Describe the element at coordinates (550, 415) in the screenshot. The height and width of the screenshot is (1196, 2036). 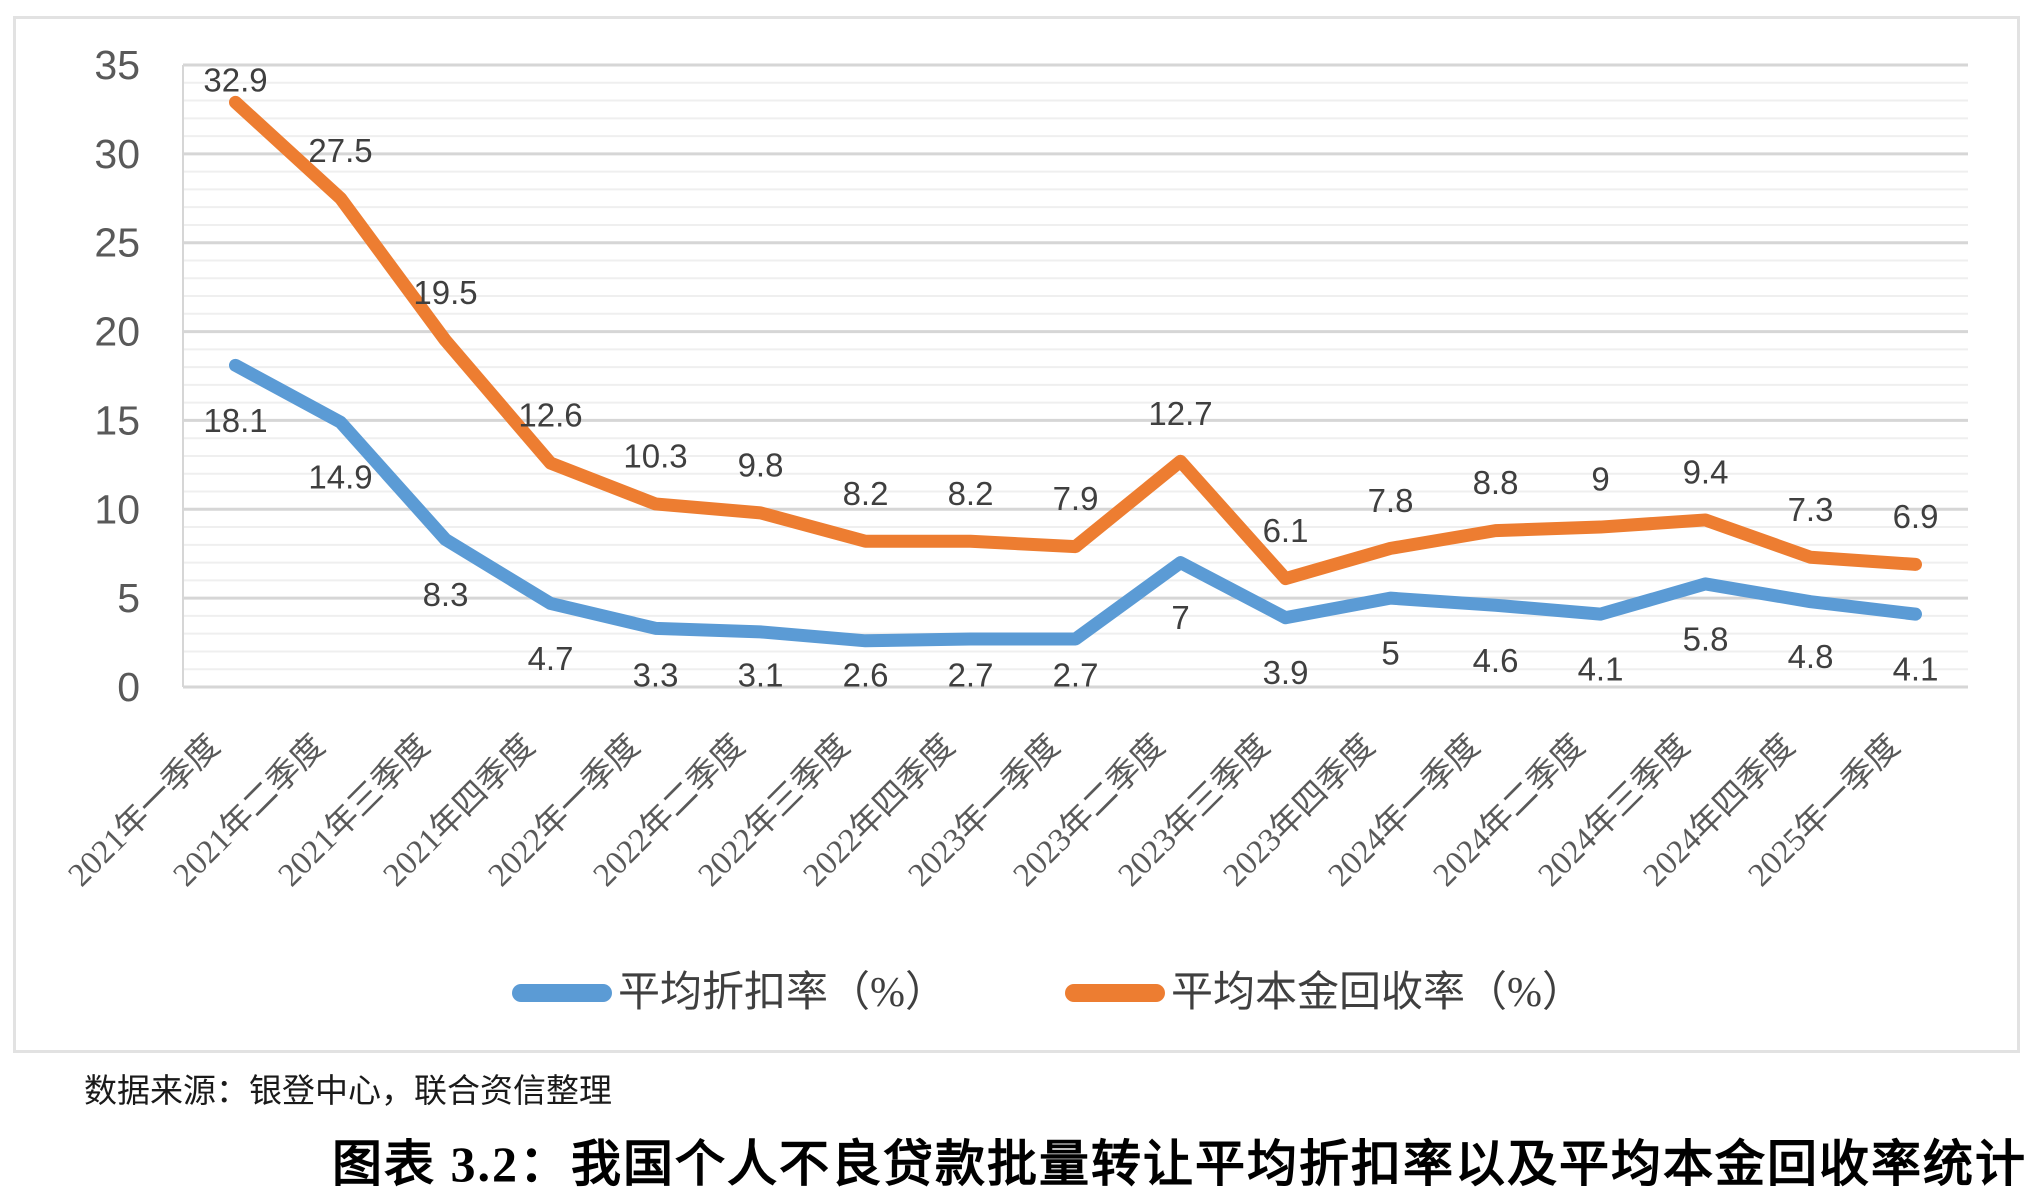
I see `svg-text: 12.6` at that location.